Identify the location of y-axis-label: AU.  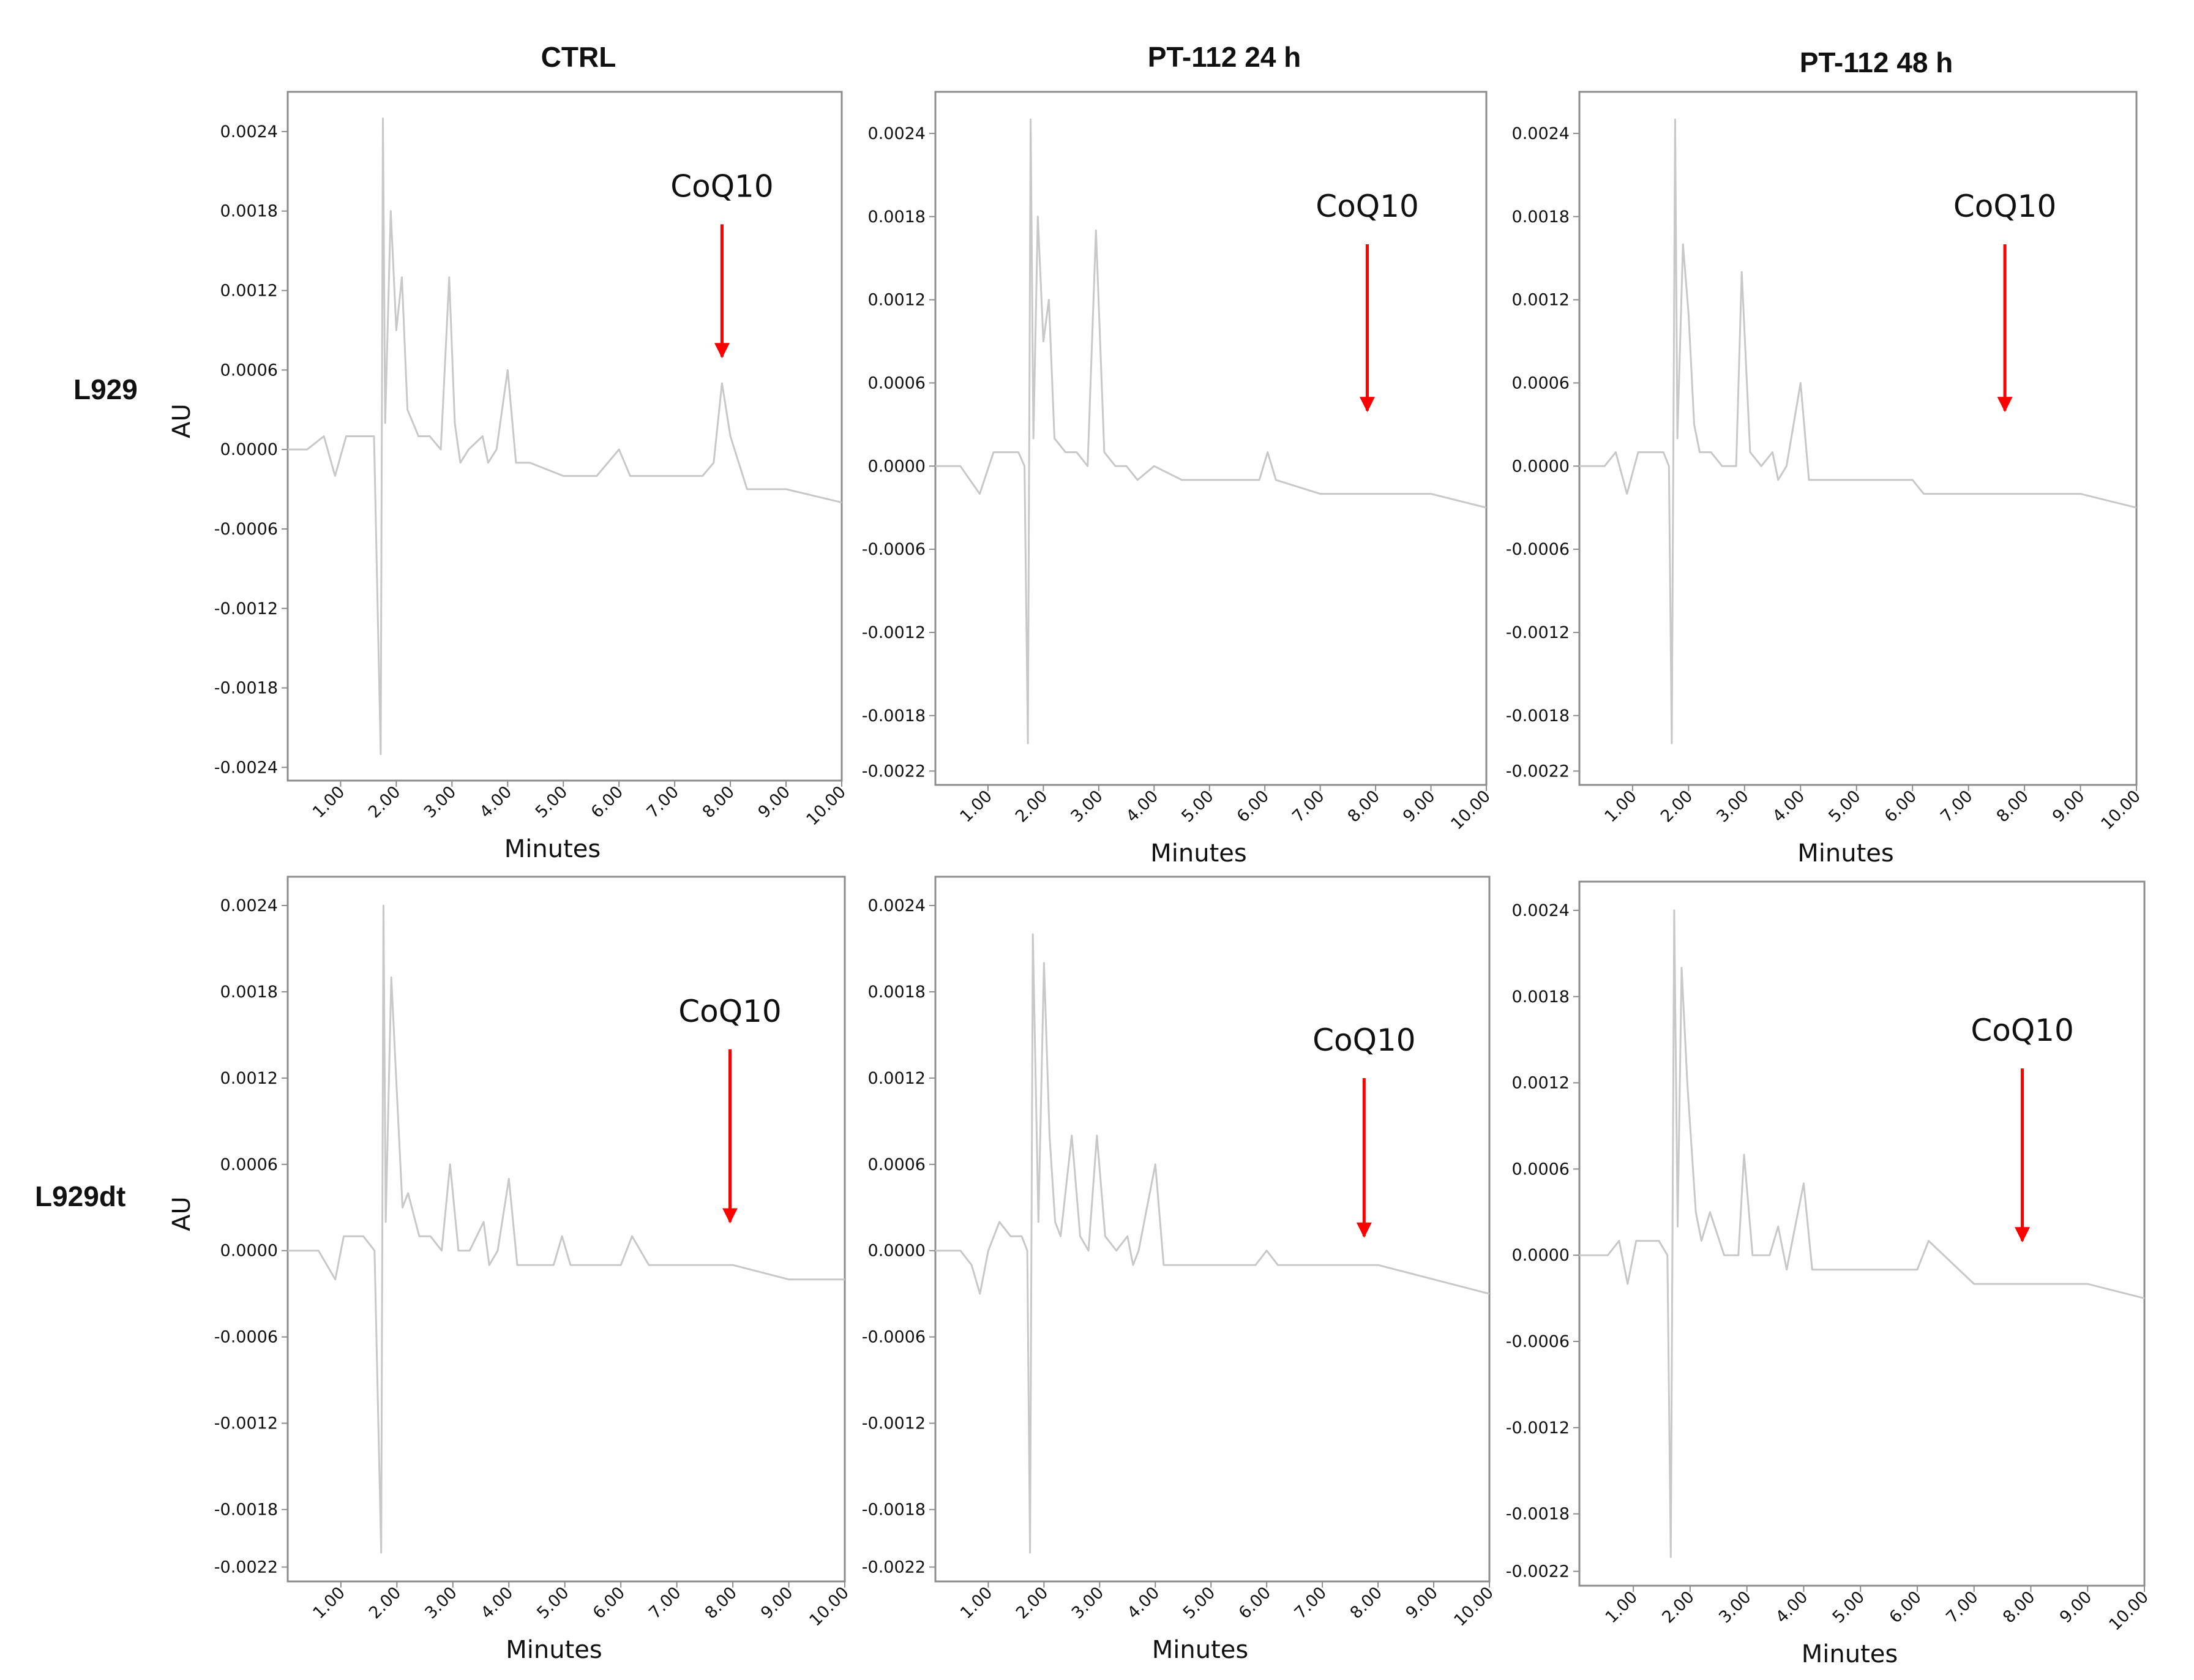
(182, 420).